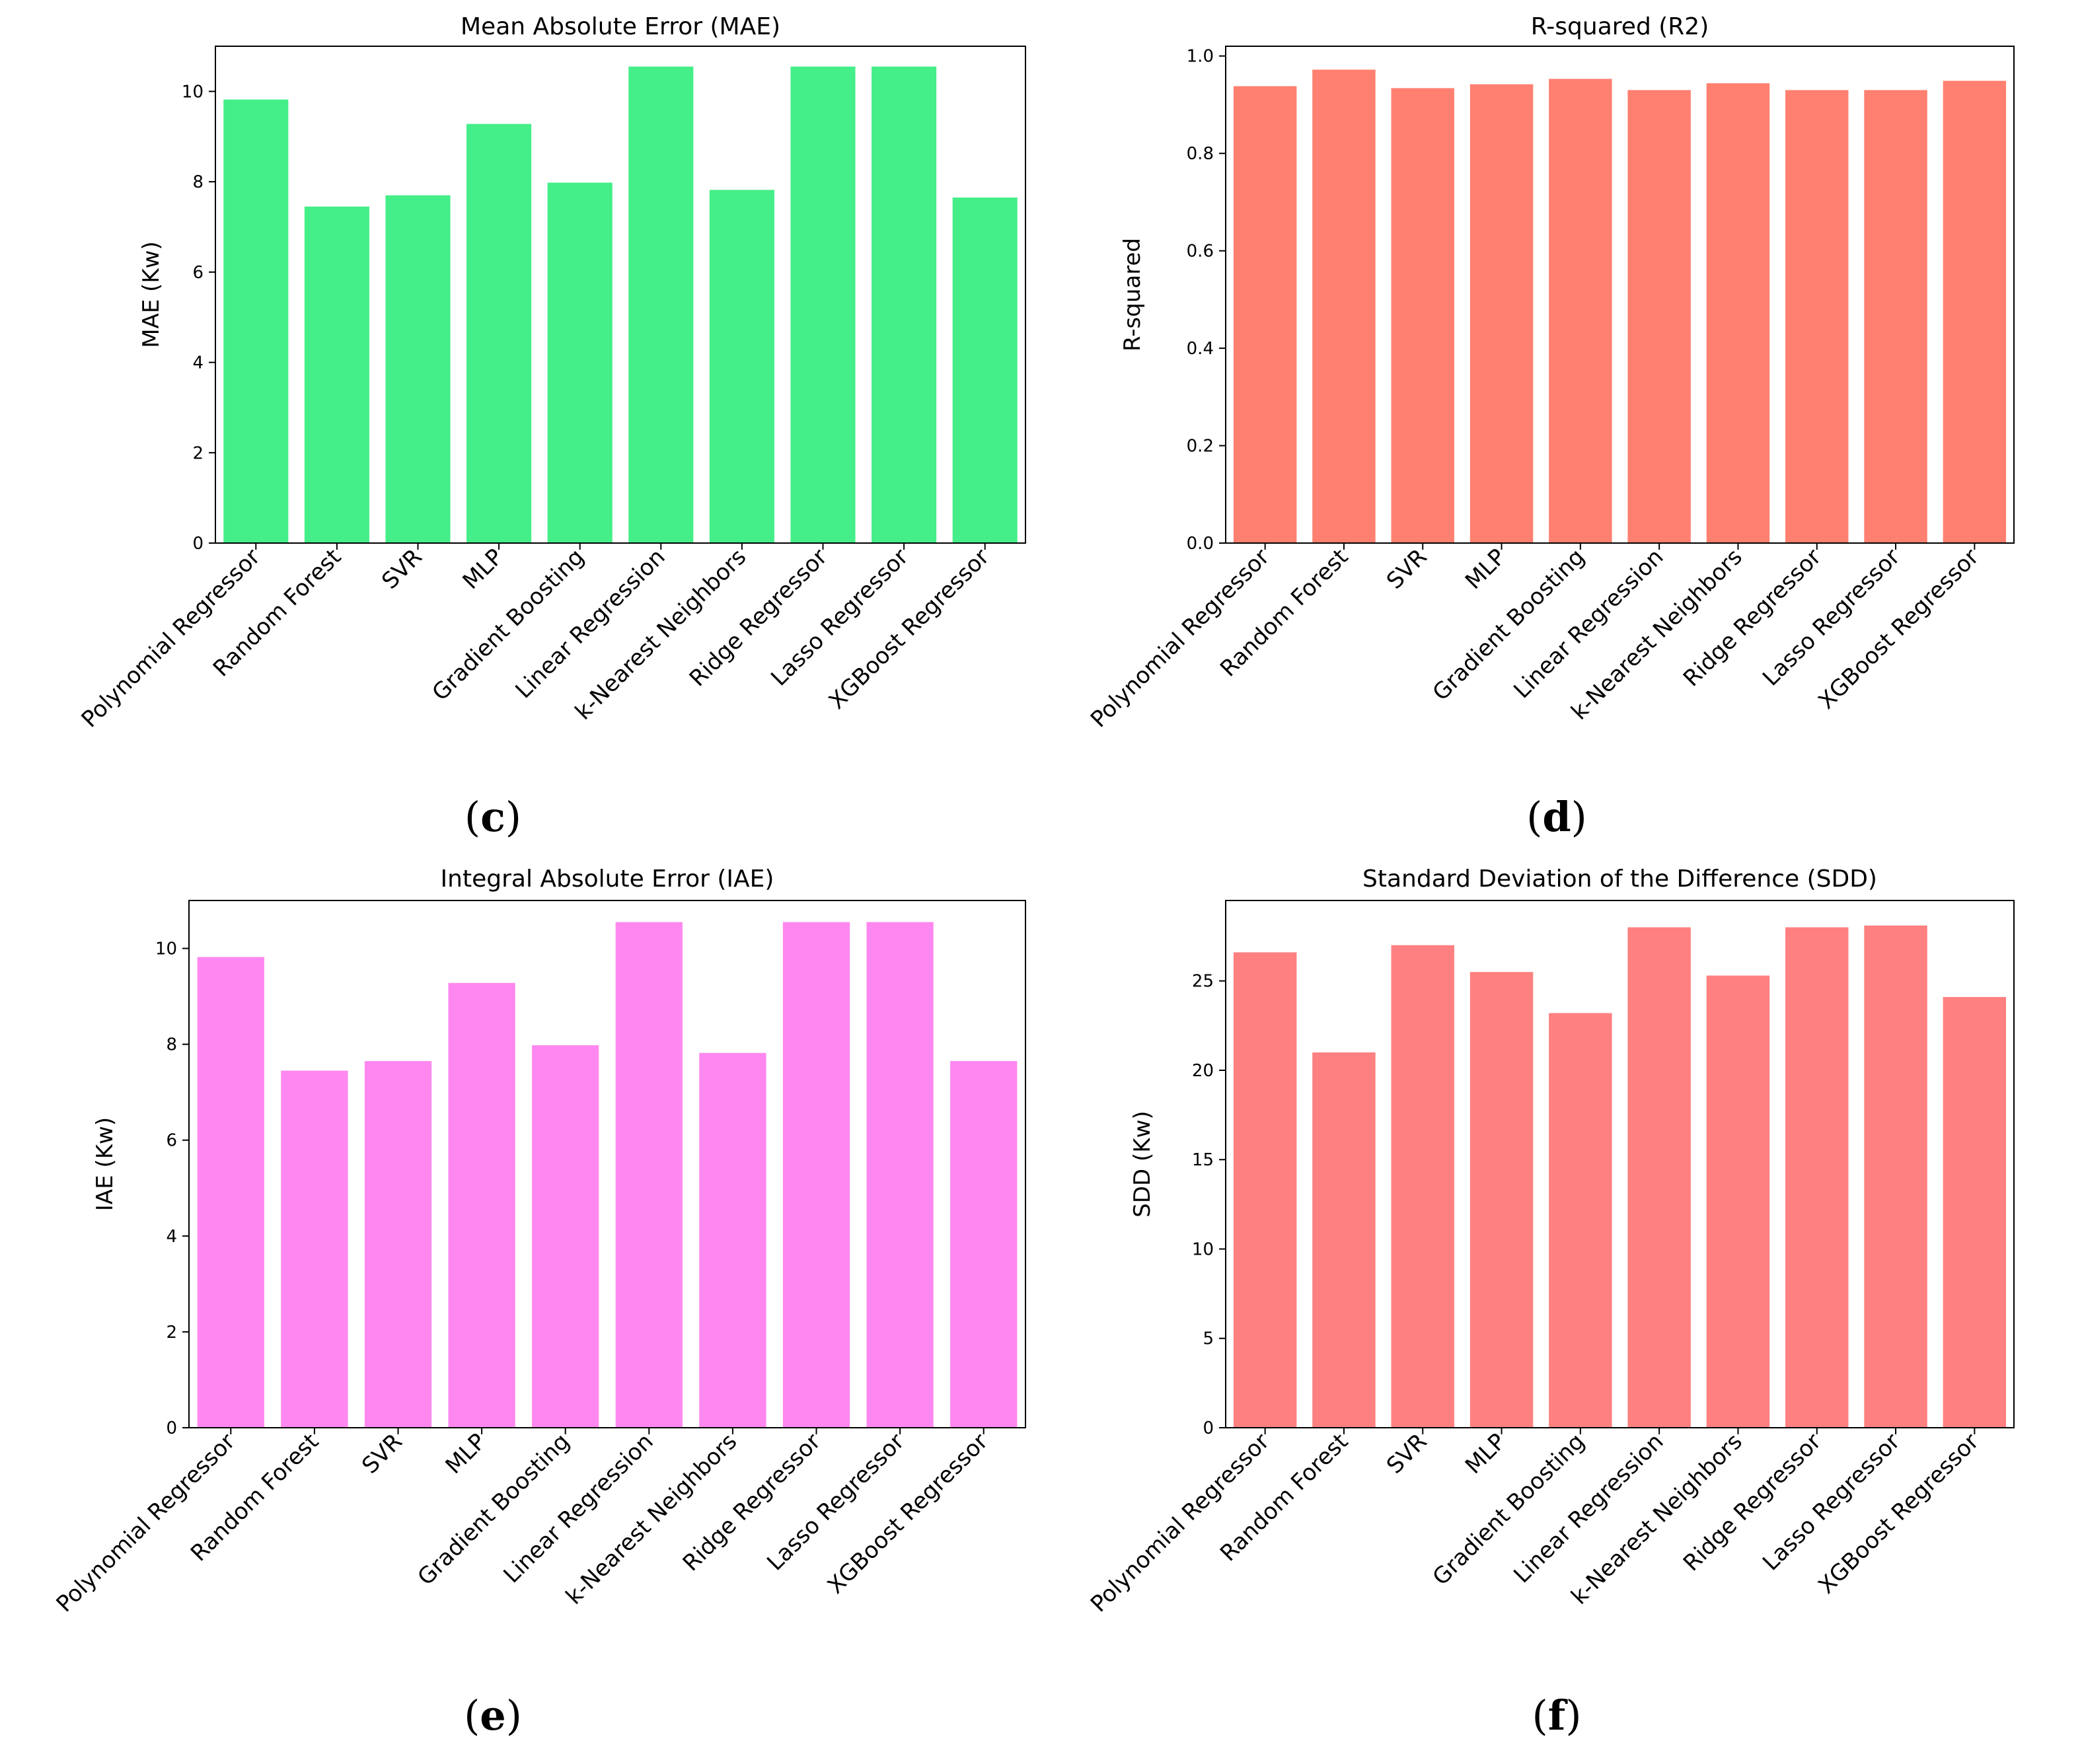 The height and width of the screenshot is (1764, 2082). I want to click on panel-label-f: (f), so click(1557, 1715).